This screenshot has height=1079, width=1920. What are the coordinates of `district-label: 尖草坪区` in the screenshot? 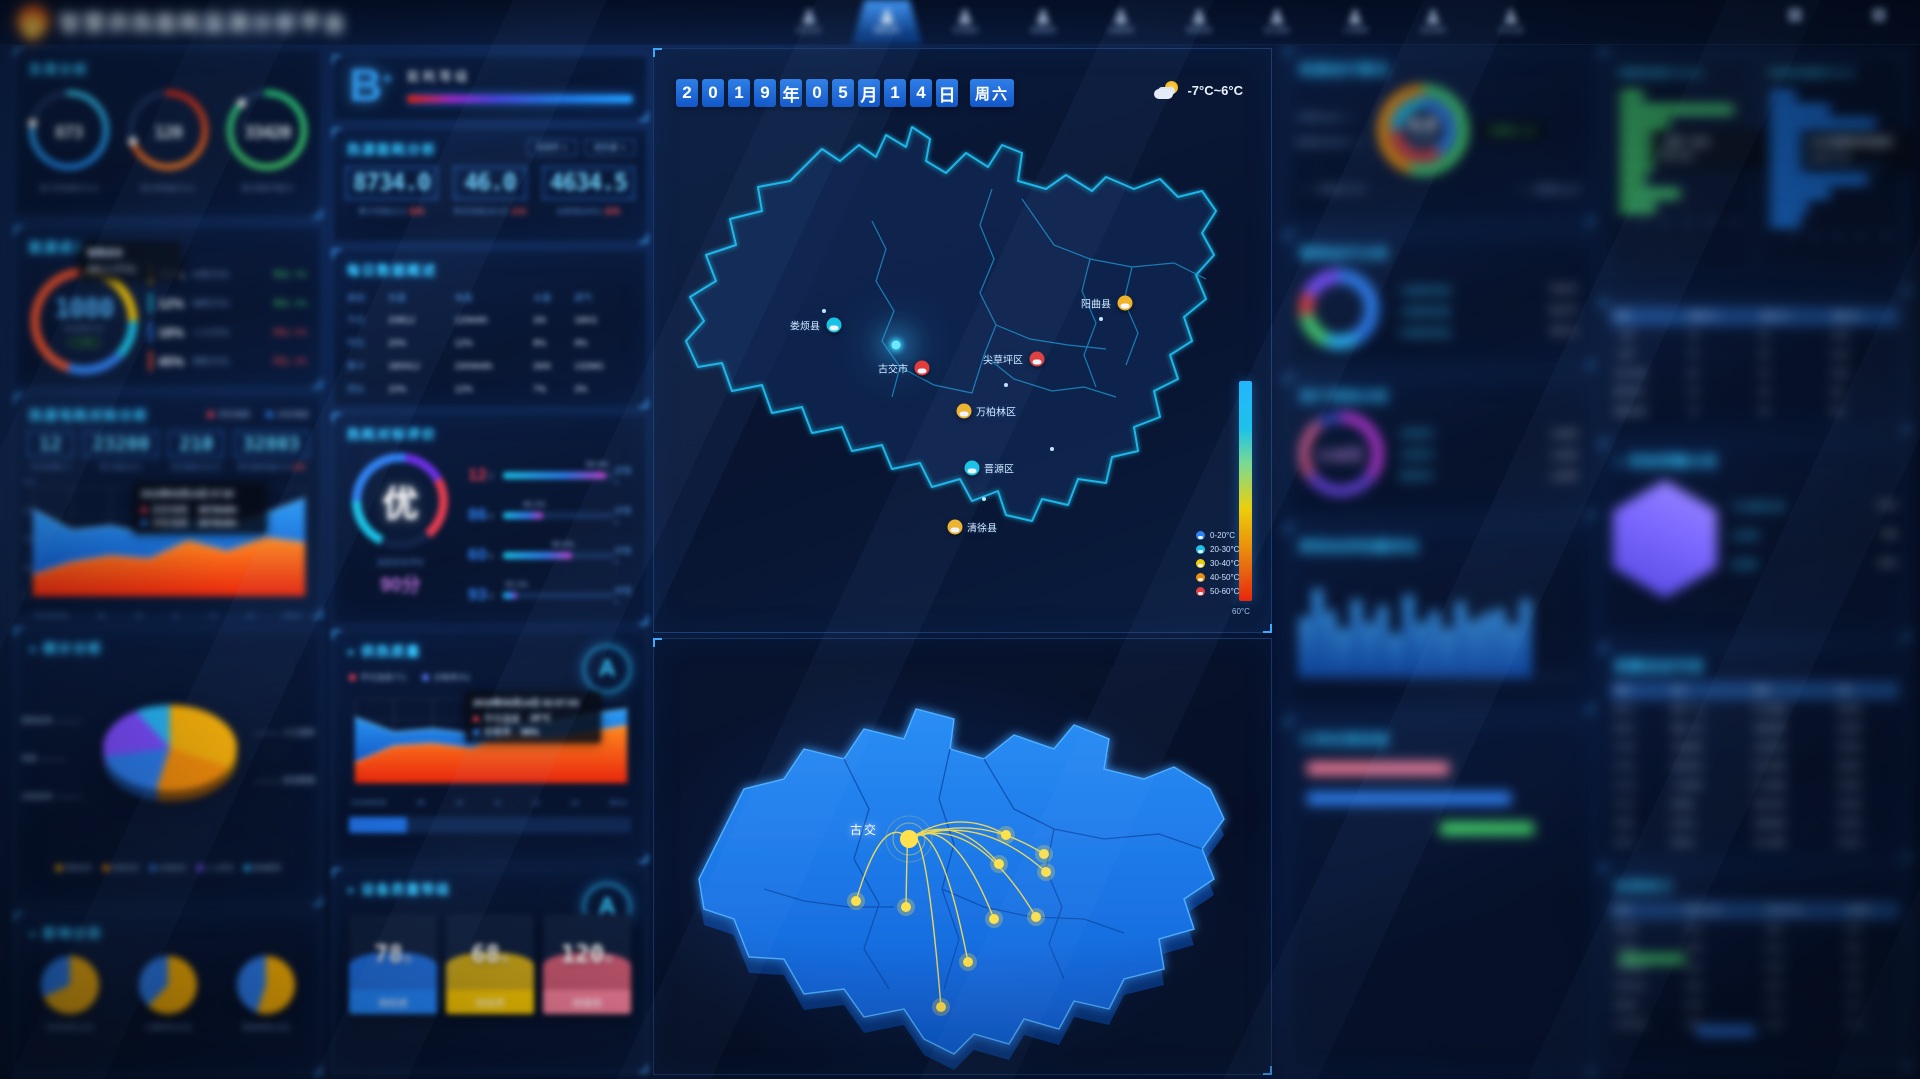 It's located at (1003, 361).